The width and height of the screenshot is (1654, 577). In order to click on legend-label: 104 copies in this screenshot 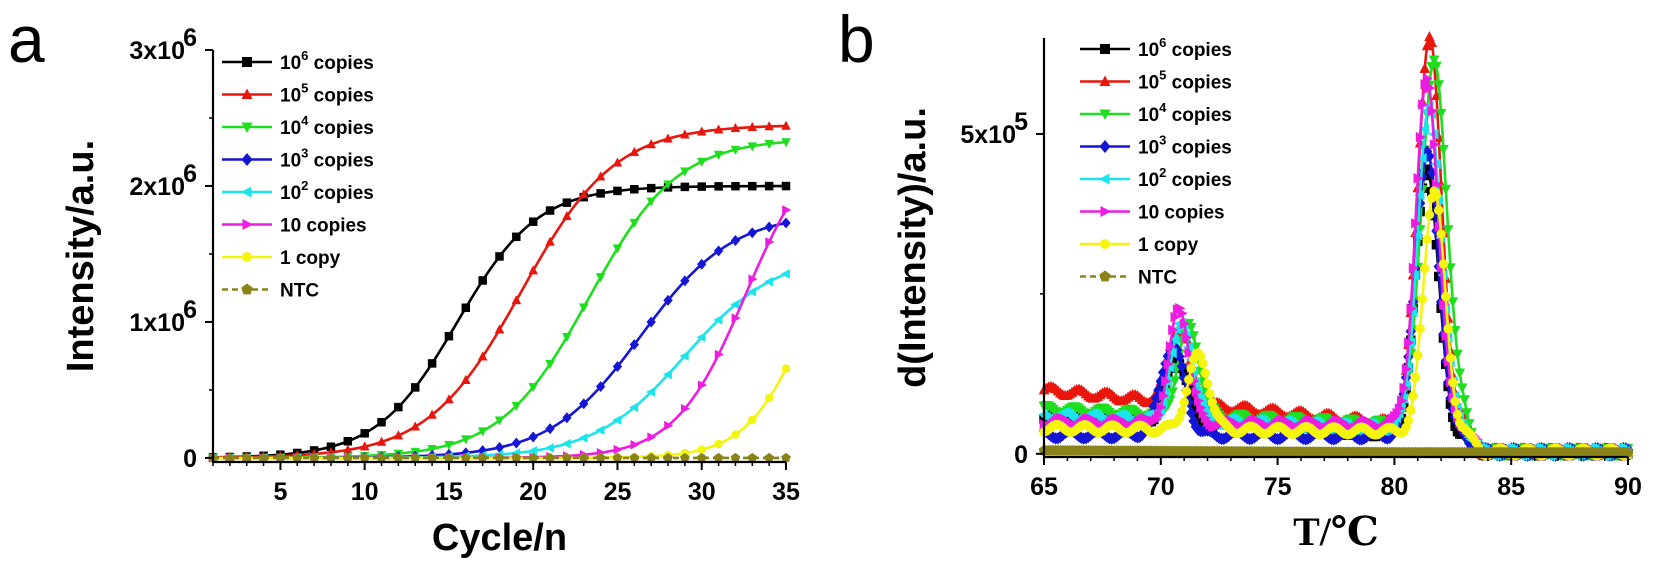, I will do `click(1185, 113)`.